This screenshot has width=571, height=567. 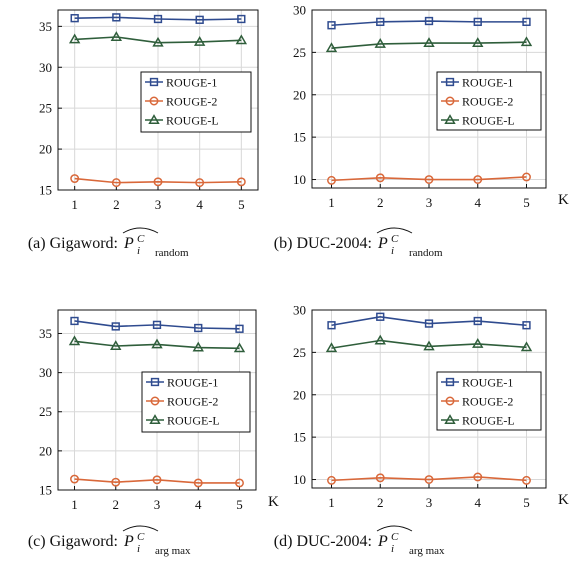 What do you see at coordinates (73, 243) in the screenshot?
I see `caption-label: (a) Gigaword:` at bounding box center [73, 243].